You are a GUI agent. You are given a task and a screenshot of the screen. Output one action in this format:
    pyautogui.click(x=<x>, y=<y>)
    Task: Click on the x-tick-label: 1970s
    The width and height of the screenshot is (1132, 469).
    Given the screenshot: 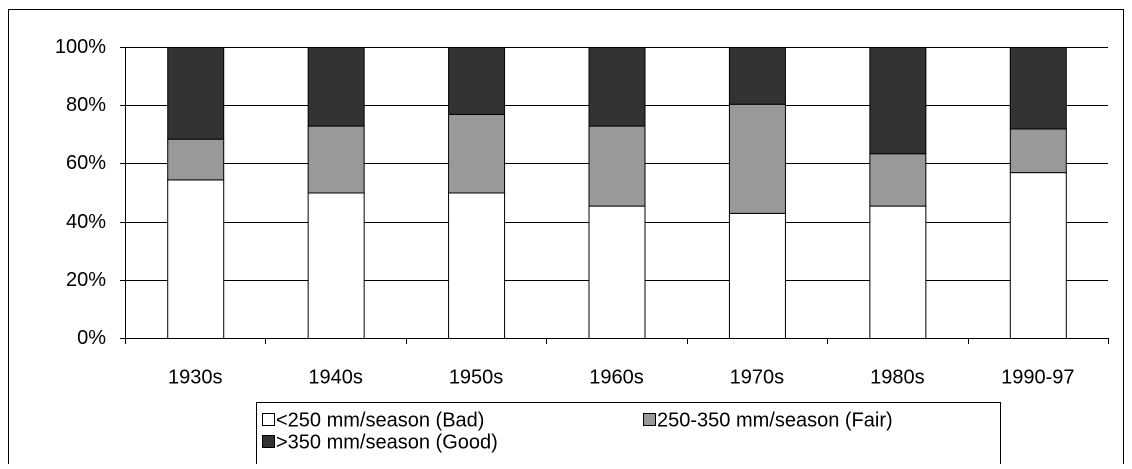 What is the action you would take?
    pyautogui.click(x=757, y=377)
    